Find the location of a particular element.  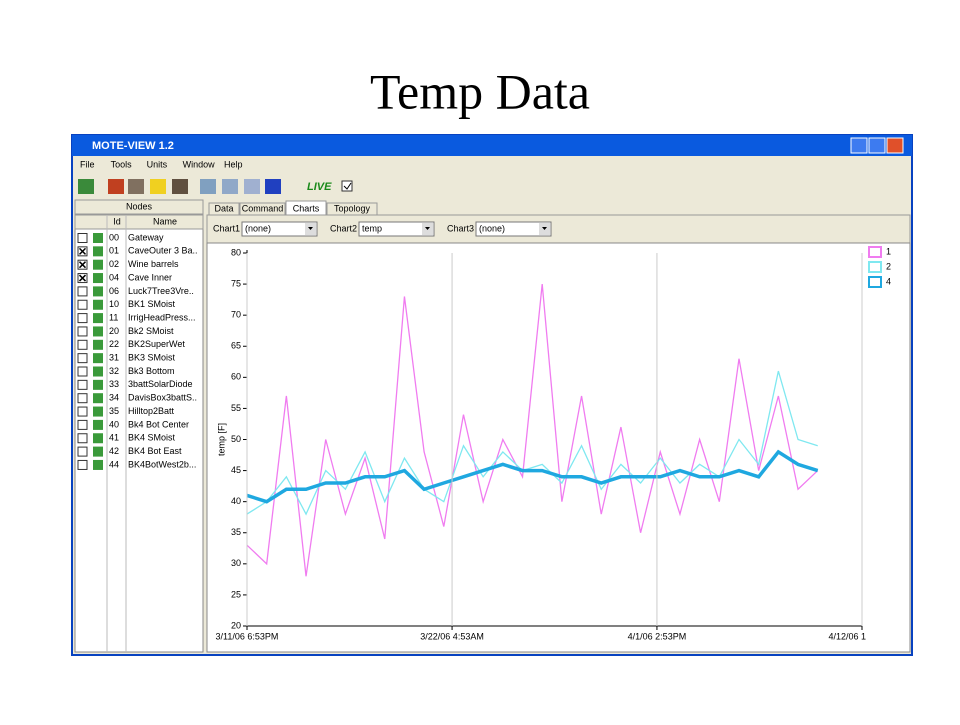

node-name: Luck7Tree3Vre.. is located at coordinates (161, 291).